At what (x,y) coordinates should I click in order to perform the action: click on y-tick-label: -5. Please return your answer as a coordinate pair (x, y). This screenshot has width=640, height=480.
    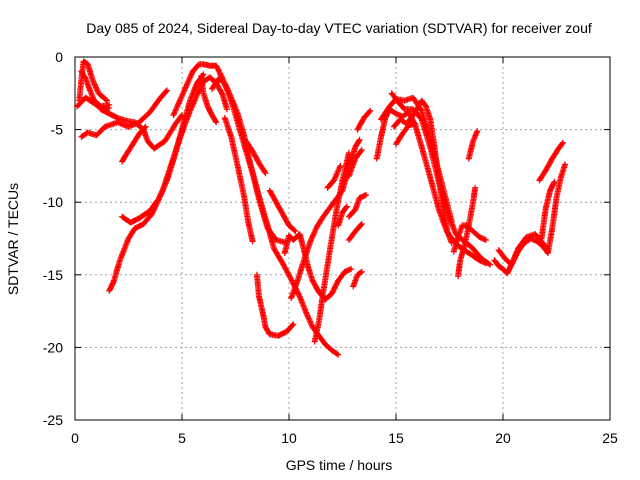
    Looking at the image, I should click on (57, 130).